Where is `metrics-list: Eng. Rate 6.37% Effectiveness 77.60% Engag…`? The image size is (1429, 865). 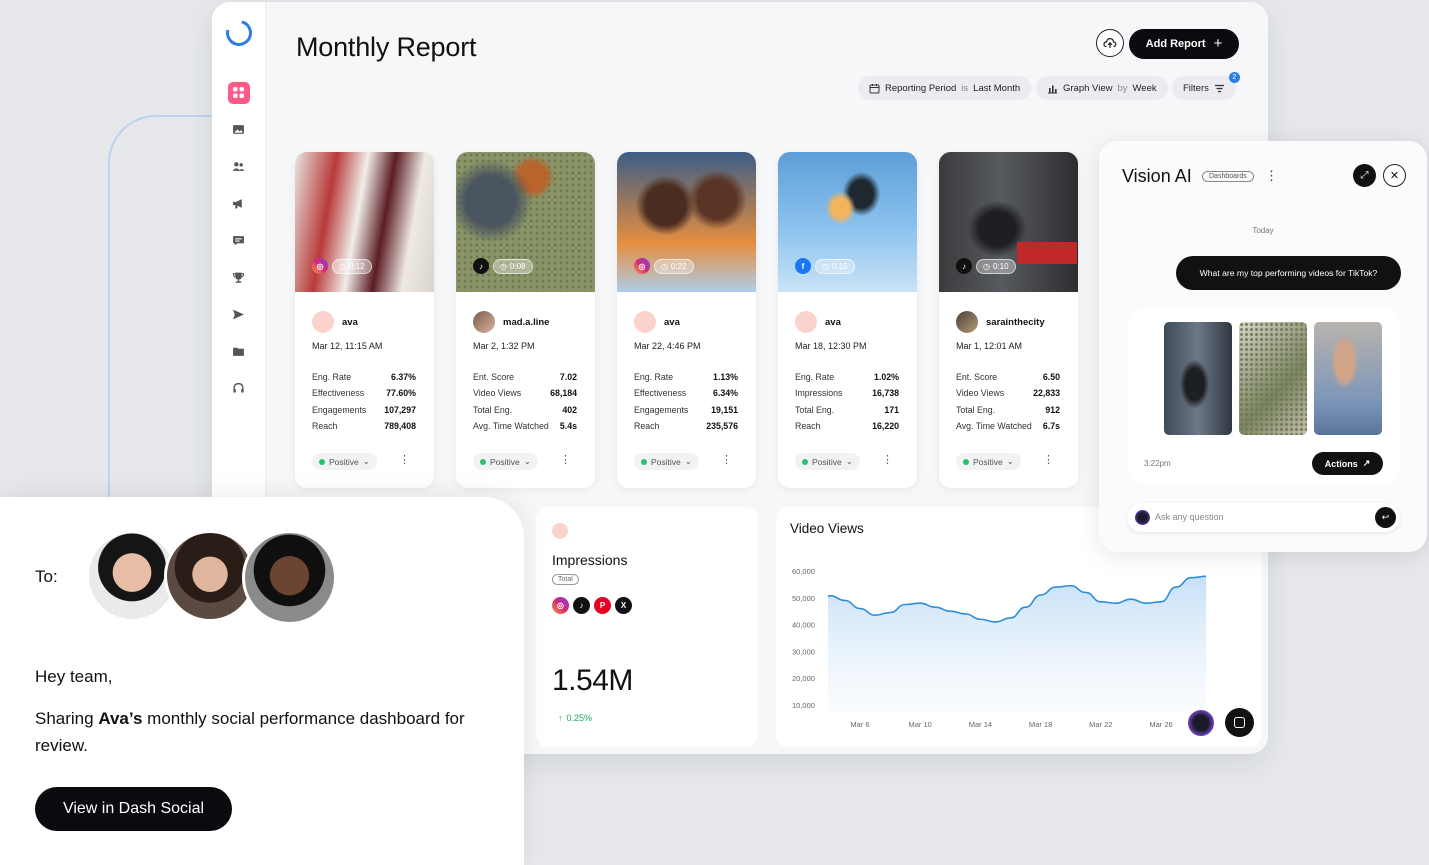
metrics-list: Eng. Rate 6.37% Effectiveness 77.60% Engag… is located at coordinates (364, 404).